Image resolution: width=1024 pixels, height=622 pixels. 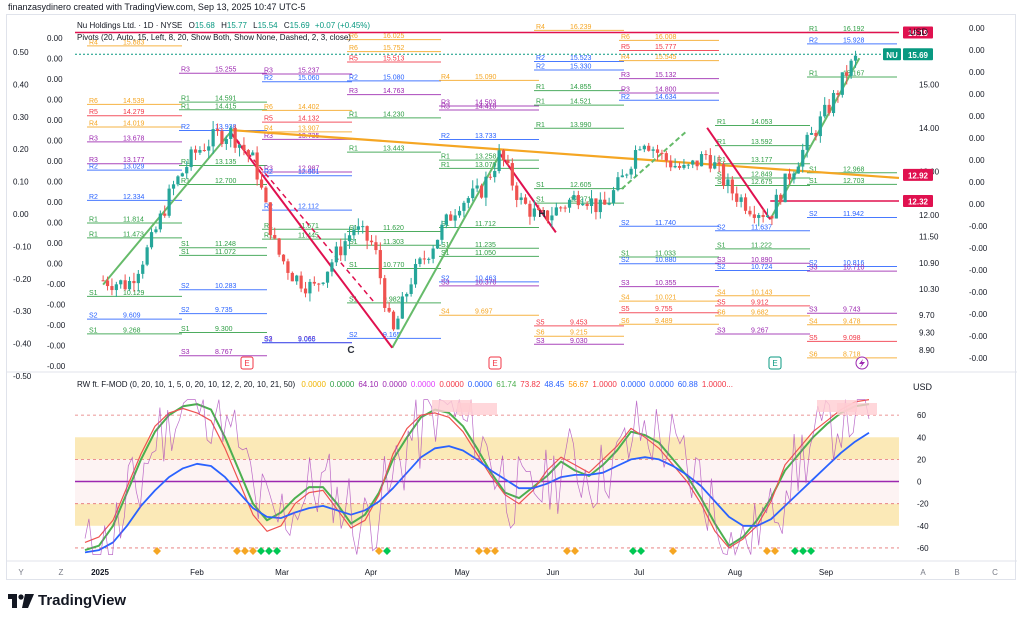 What do you see at coordinates (927, 333) in the screenshot?
I see `right-axis-tick: 9.30` at bounding box center [927, 333].